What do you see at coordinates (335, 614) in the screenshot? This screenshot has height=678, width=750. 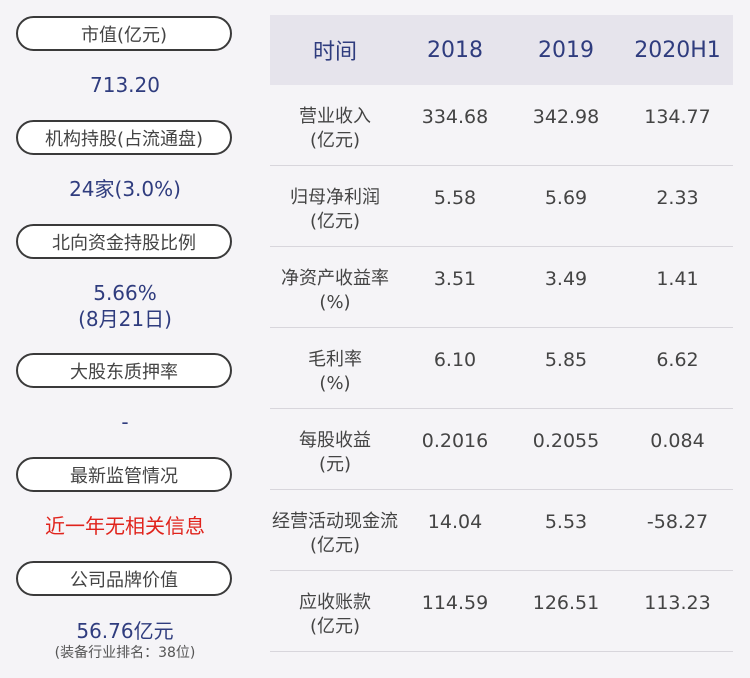 I see `row-label: 应收账款 (亿元)` at bounding box center [335, 614].